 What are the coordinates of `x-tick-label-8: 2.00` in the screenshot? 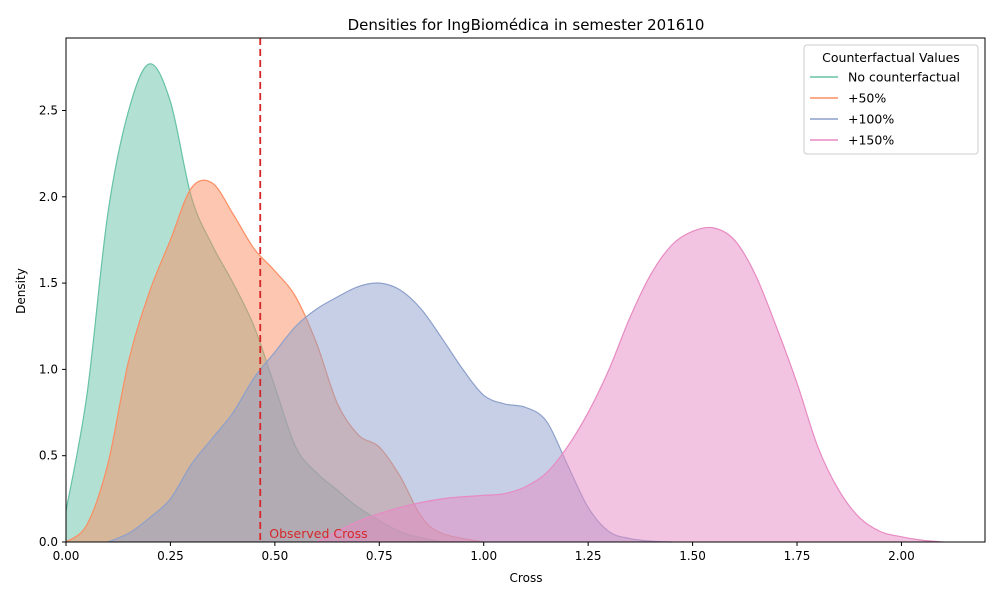 It's located at (901, 556).